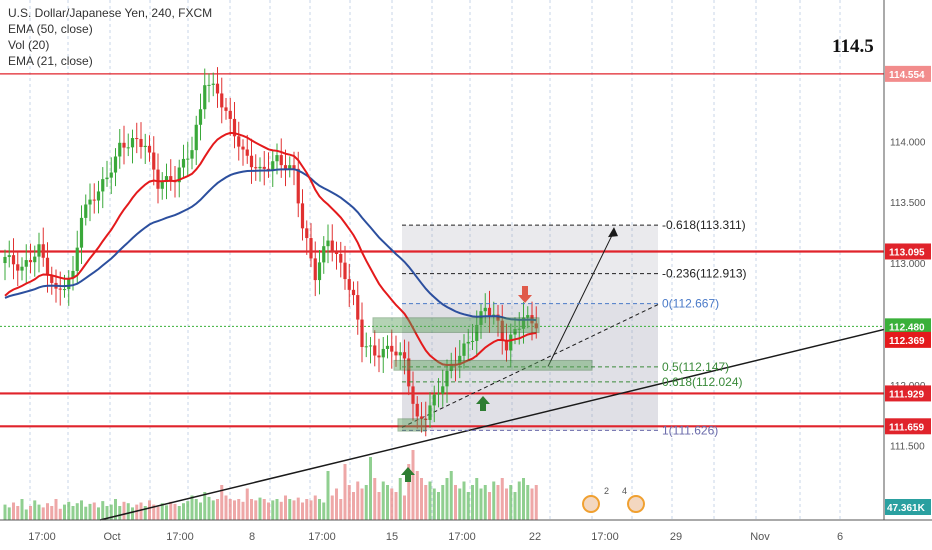  I want to click on fib-label: 0.5(112.147), so click(695, 367).